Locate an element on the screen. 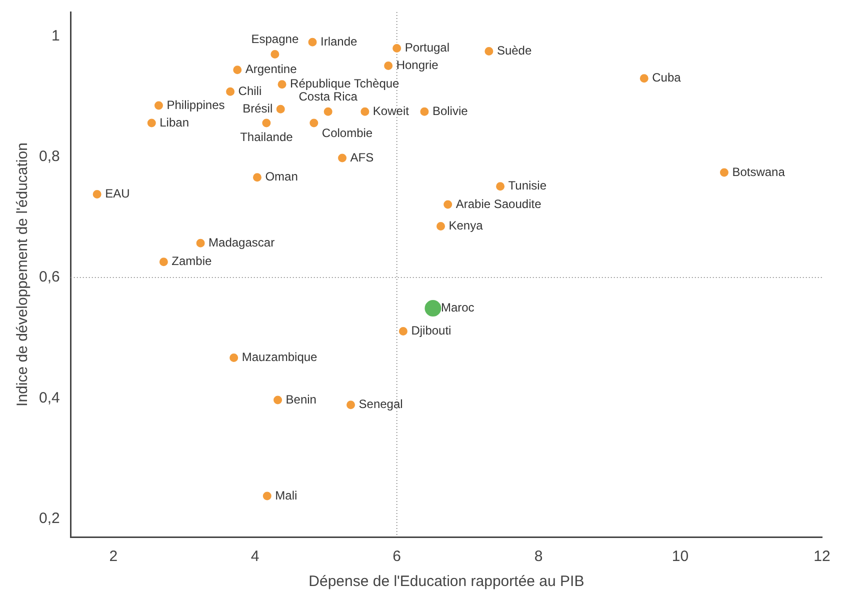 This screenshot has width=842, height=611. annotation: Botswana is located at coordinates (759, 171).